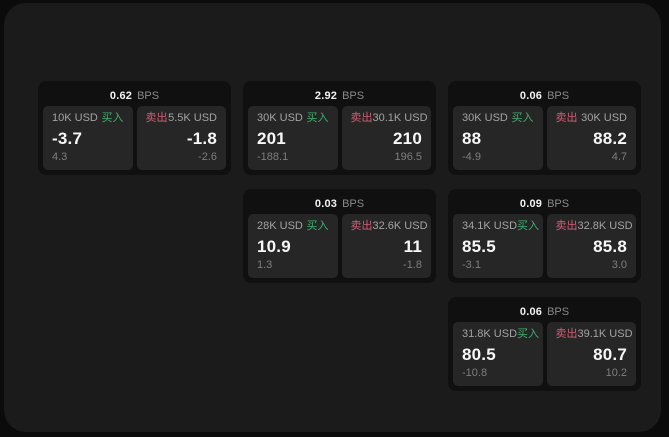 The height and width of the screenshot is (437, 669). I want to click on bps-spread-value: 0.62, so click(121, 96).